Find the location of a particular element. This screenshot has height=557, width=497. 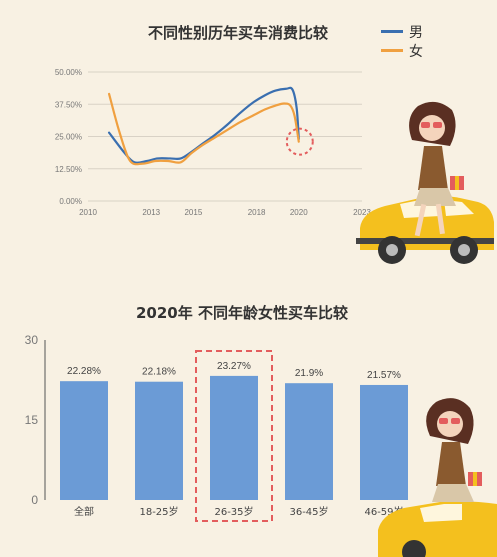

category-label: 26-35岁 is located at coordinates (233, 511).